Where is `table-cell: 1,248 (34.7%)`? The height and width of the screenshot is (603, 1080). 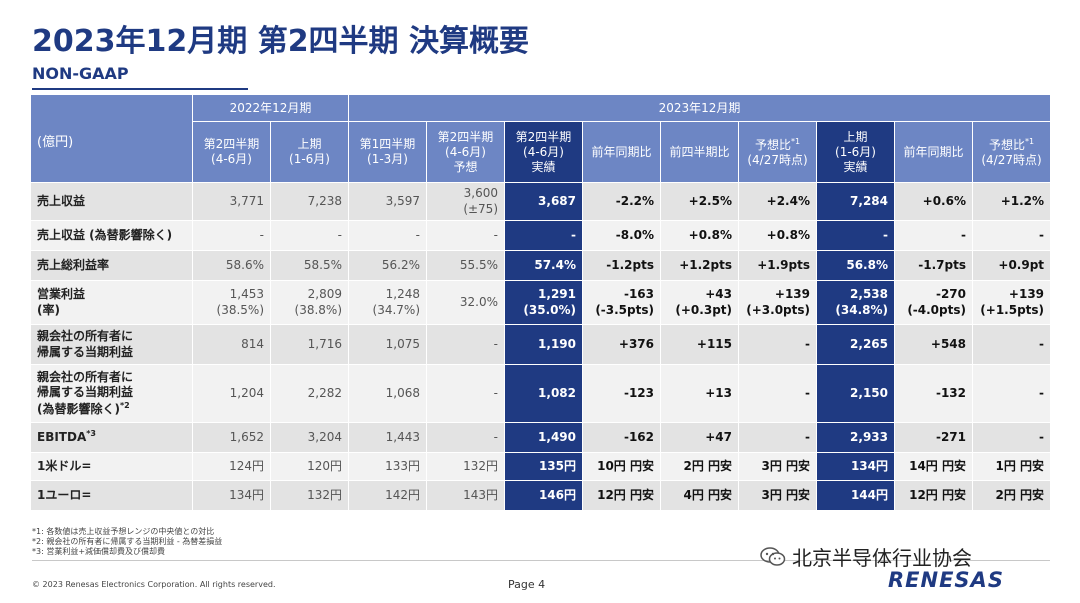 table-cell: 1,248 (34.7%) is located at coordinates (387, 302).